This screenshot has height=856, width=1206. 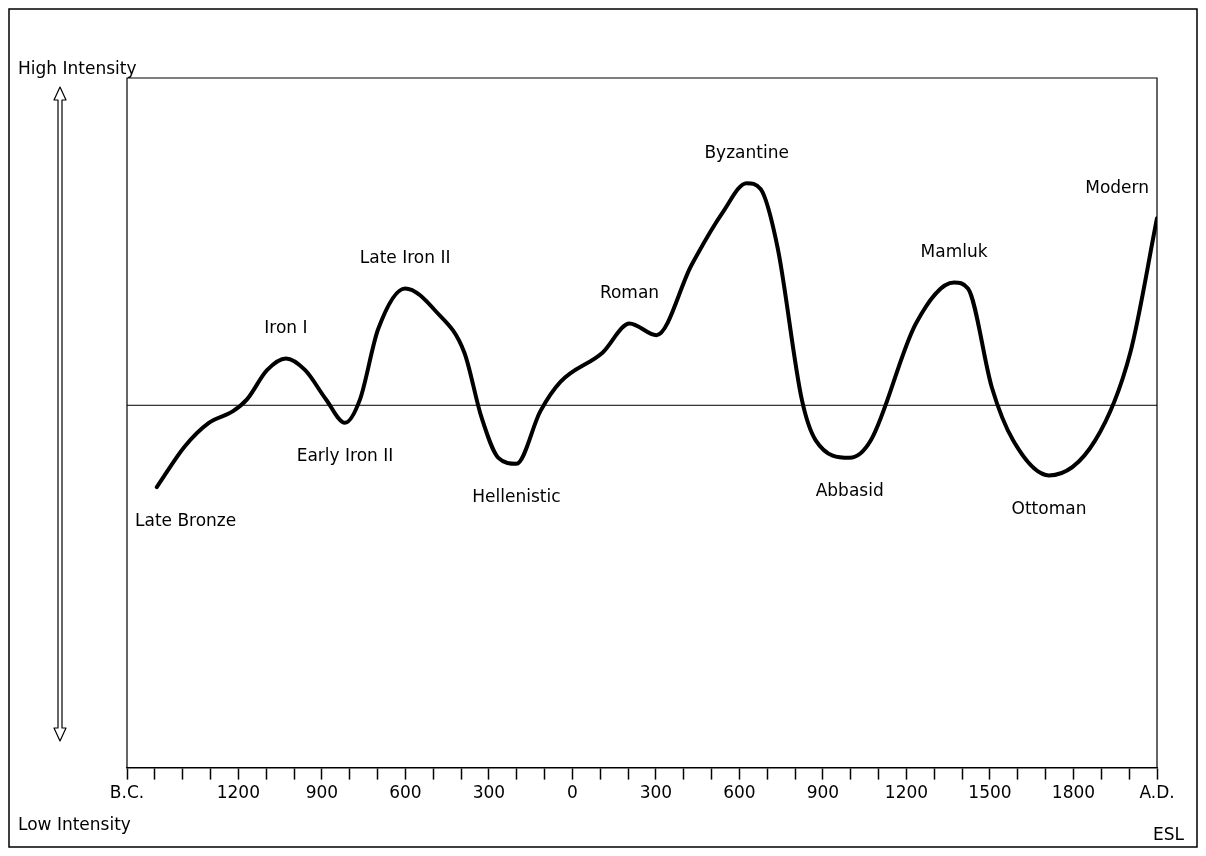 What do you see at coordinates (629, 291) in the screenshot?
I see `annotation: Roman` at bounding box center [629, 291].